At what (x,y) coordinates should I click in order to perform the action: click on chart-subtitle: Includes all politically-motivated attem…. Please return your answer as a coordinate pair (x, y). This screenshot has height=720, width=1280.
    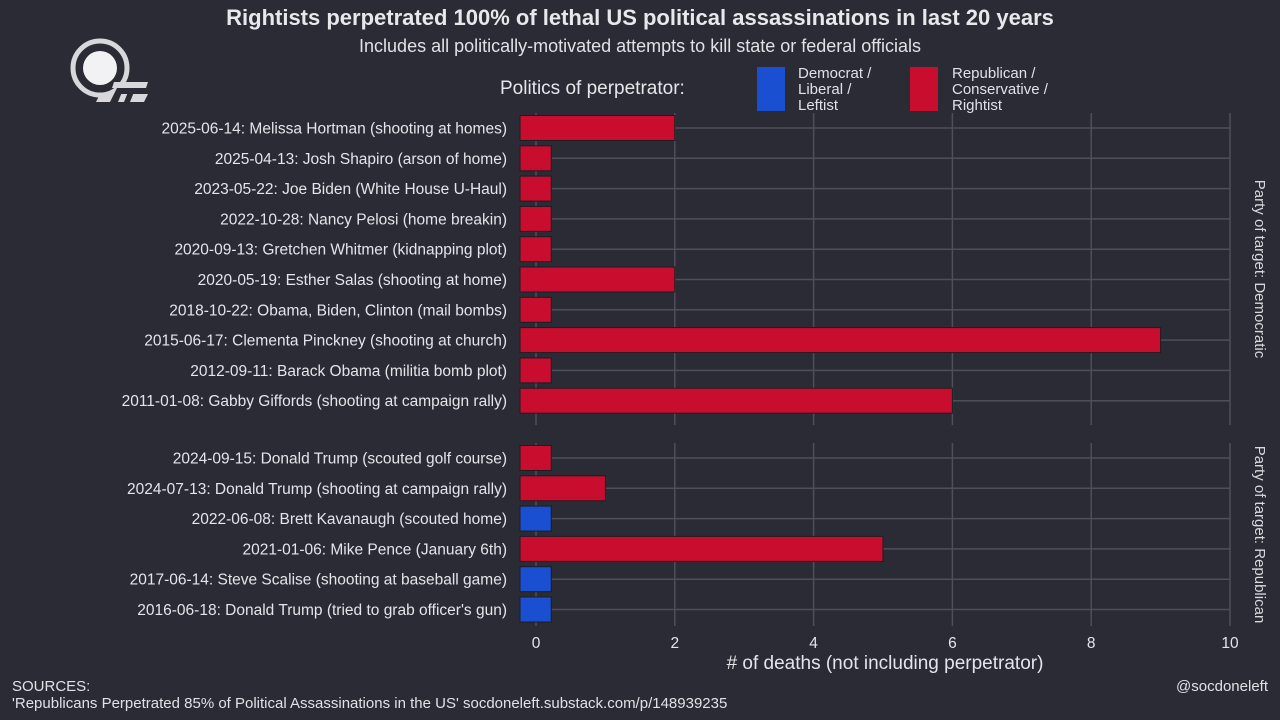
    Looking at the image, I should click on (640, 46).